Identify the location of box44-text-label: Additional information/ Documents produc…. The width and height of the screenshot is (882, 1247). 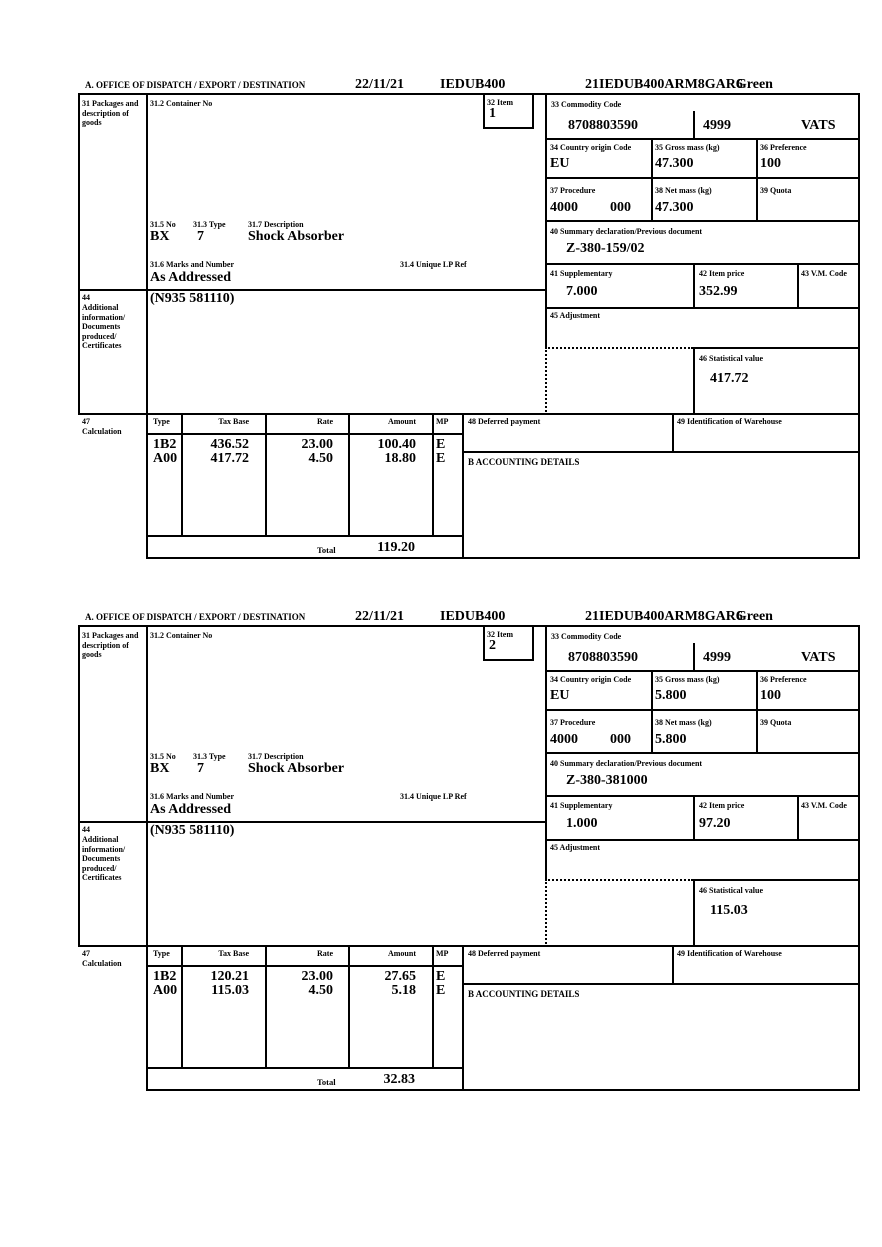
(104, 858).